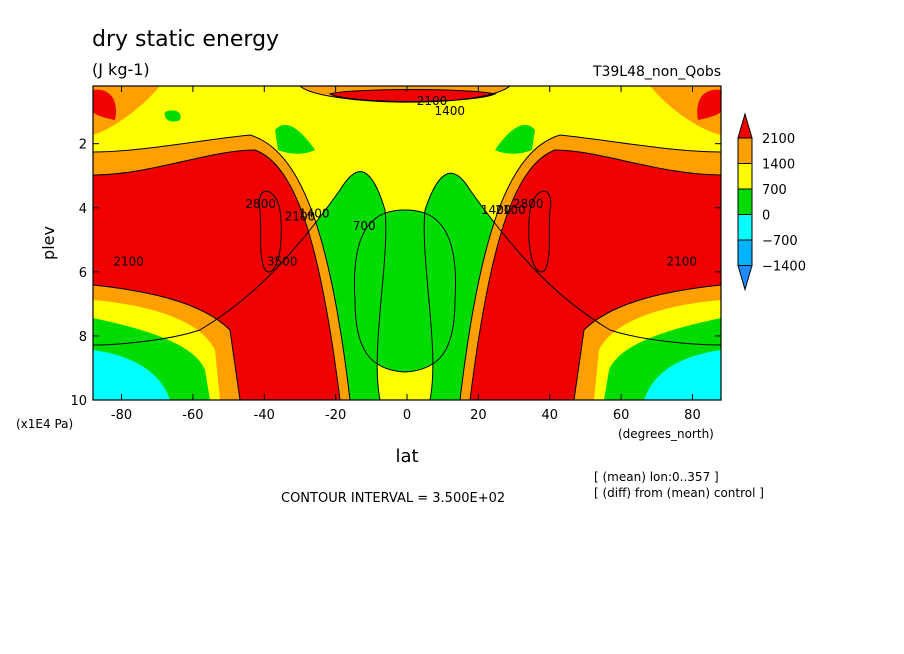  What do you see at coordinates (393, 498) in the screenshot?
I see `contour-interval: CONTOUR INTERVAL = 3.500E+02` at bounding box center [393, 498].